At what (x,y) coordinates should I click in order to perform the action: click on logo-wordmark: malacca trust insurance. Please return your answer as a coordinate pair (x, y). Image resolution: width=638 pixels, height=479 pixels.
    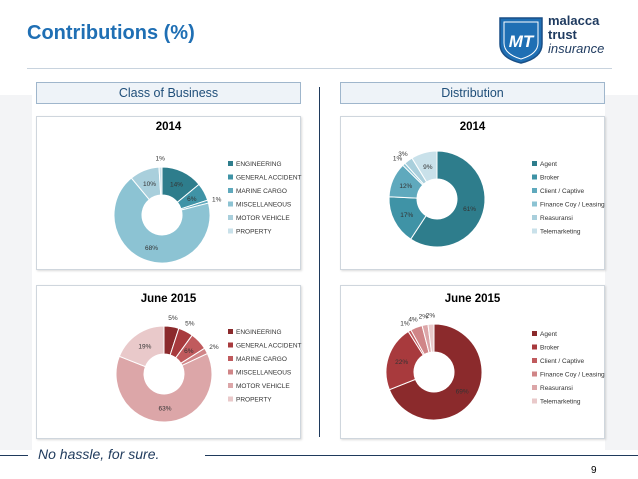
    Looking at the image, I should click on (576, 35).